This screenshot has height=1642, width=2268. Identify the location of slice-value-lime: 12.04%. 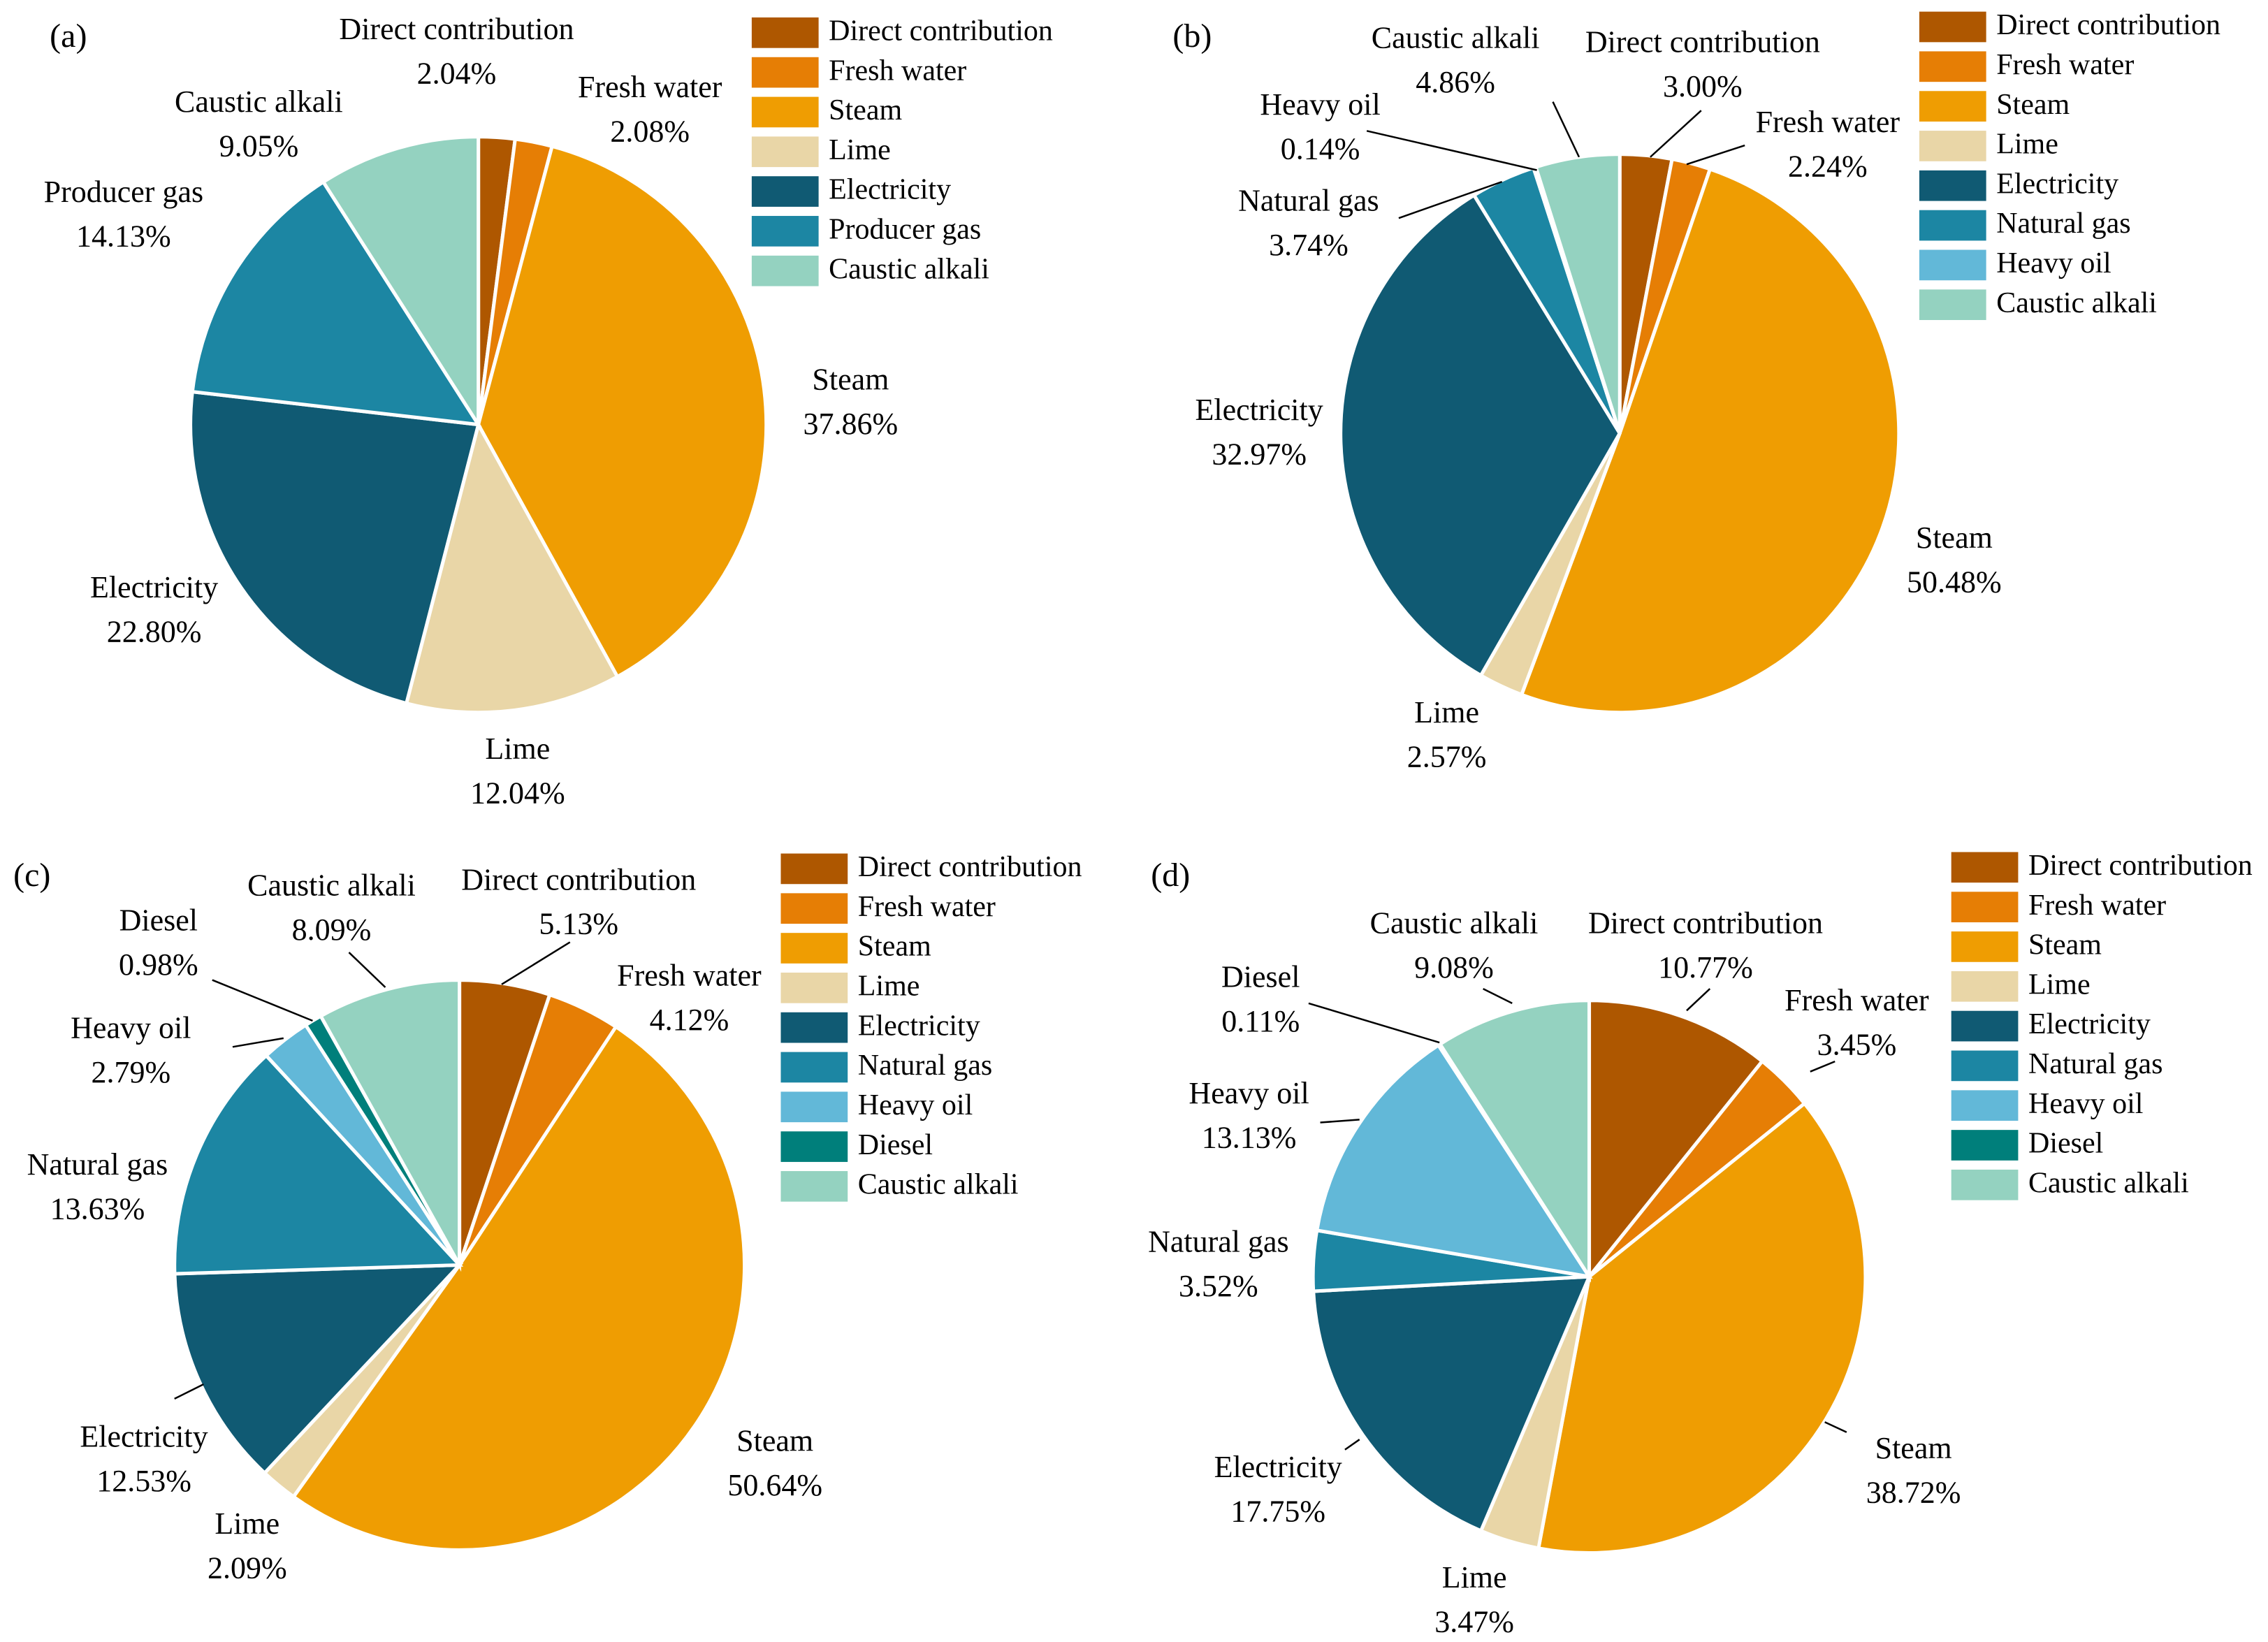
(517, 793).